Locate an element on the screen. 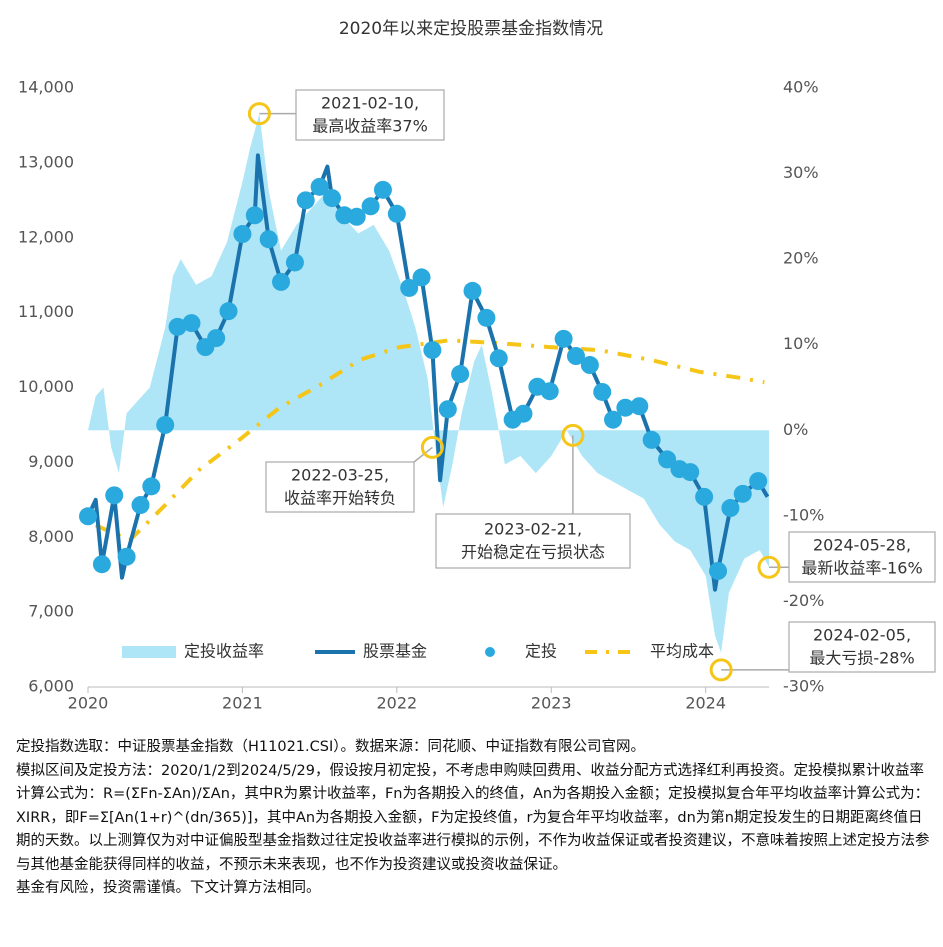 Image resolution: width=943 pixels, height=947 pixels. chart-title: 2020年以来定投股票基金指数情况 is located at coordinates (471, 29).